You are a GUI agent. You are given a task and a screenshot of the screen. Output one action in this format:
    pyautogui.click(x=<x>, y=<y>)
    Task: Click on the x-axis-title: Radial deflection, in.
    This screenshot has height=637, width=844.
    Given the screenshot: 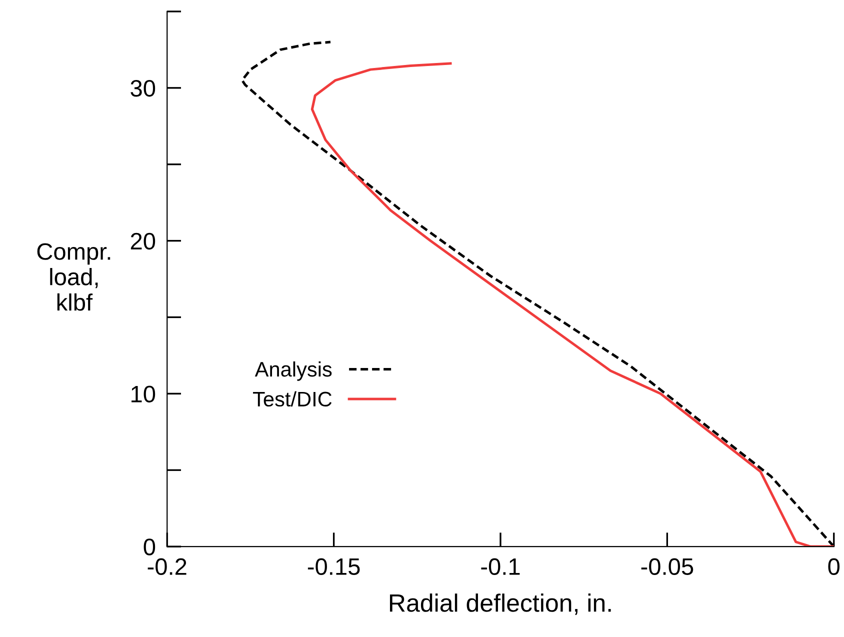 What is the action you would take?
    pyautogui.click(x=500, y=604)
    